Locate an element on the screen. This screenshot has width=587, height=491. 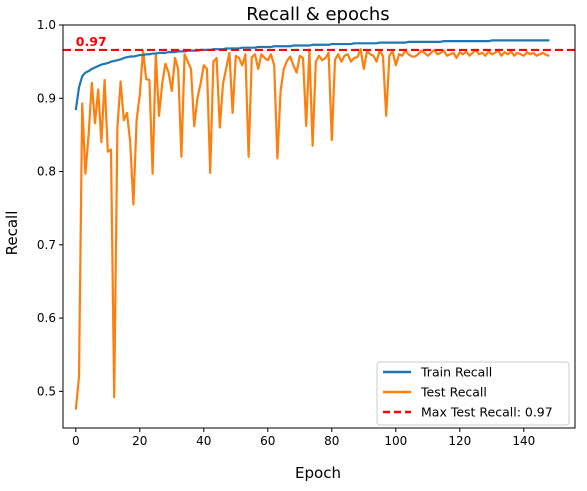
chart-title: Recall & epochs is located at coordinates (317, 14).